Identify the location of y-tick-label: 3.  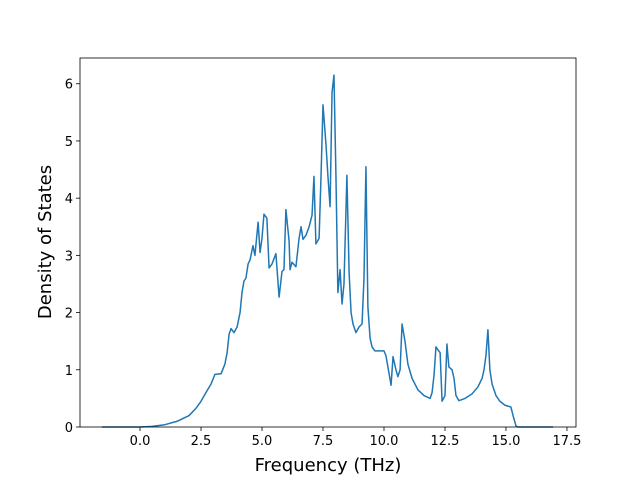
(69, 256).